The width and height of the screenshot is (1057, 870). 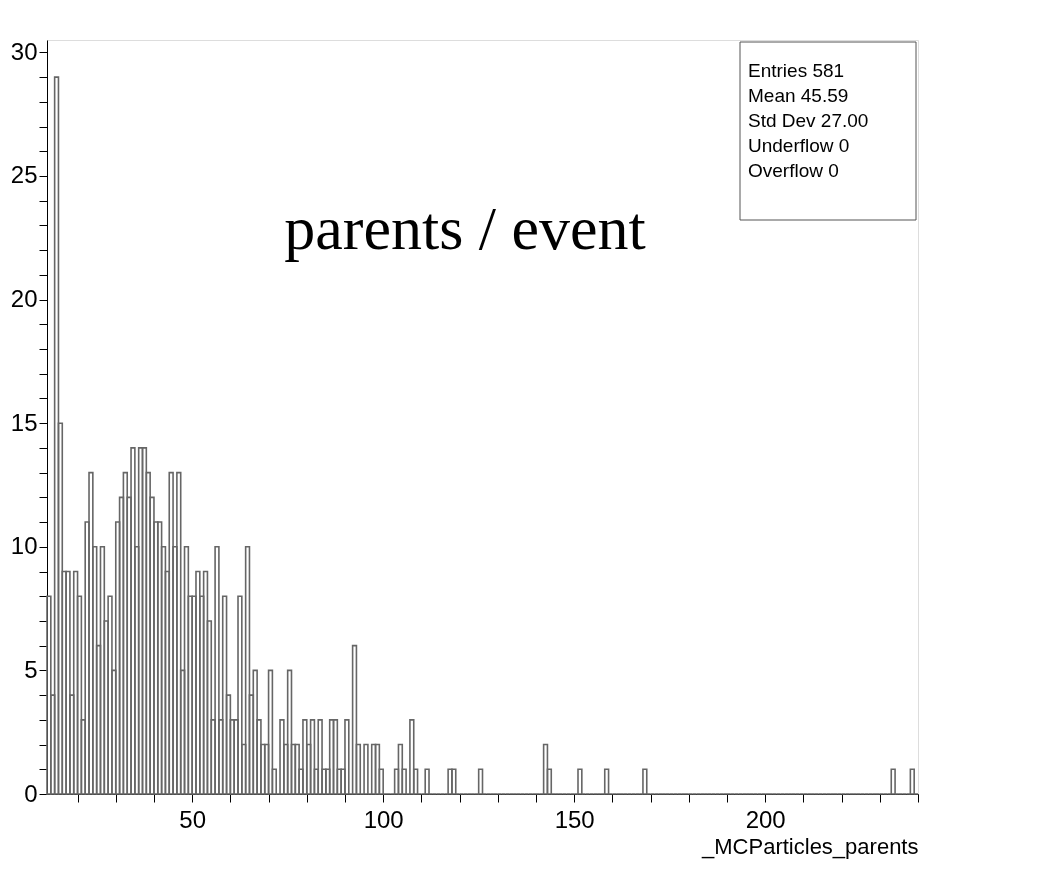 I want to click on x-tick-label: 200, so click(x=765, y=819).